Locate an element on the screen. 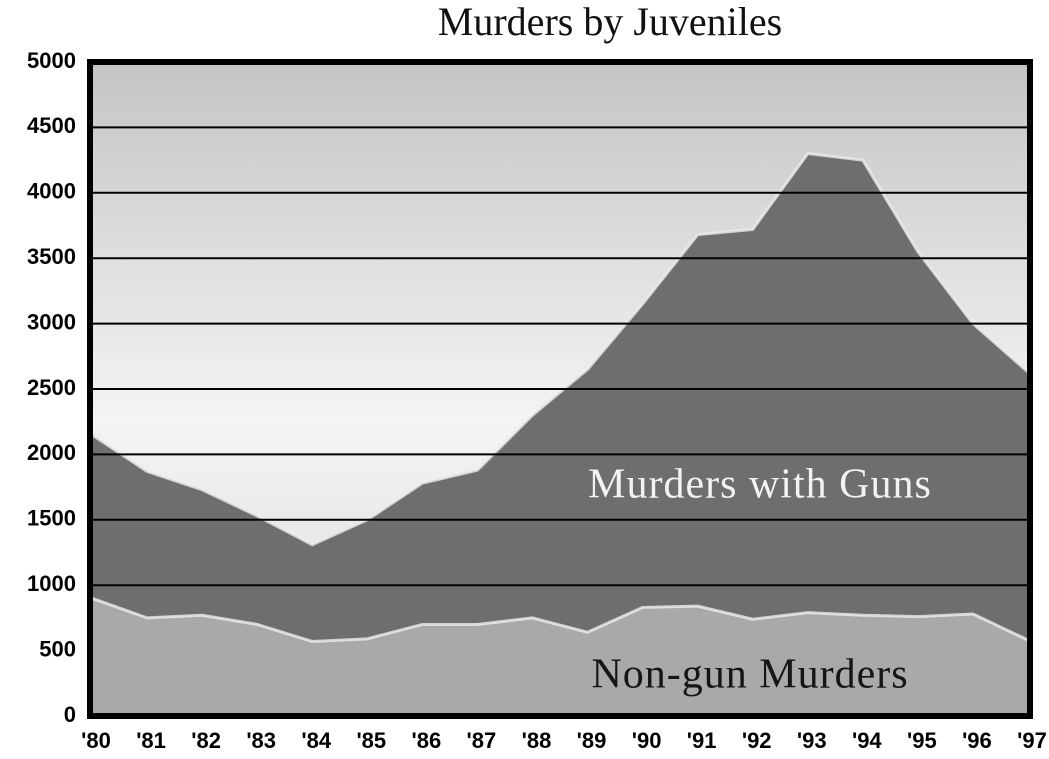 This screenshot has width=1049, height=759. x-tick-label: '83 is located at coordinates (261, 740).